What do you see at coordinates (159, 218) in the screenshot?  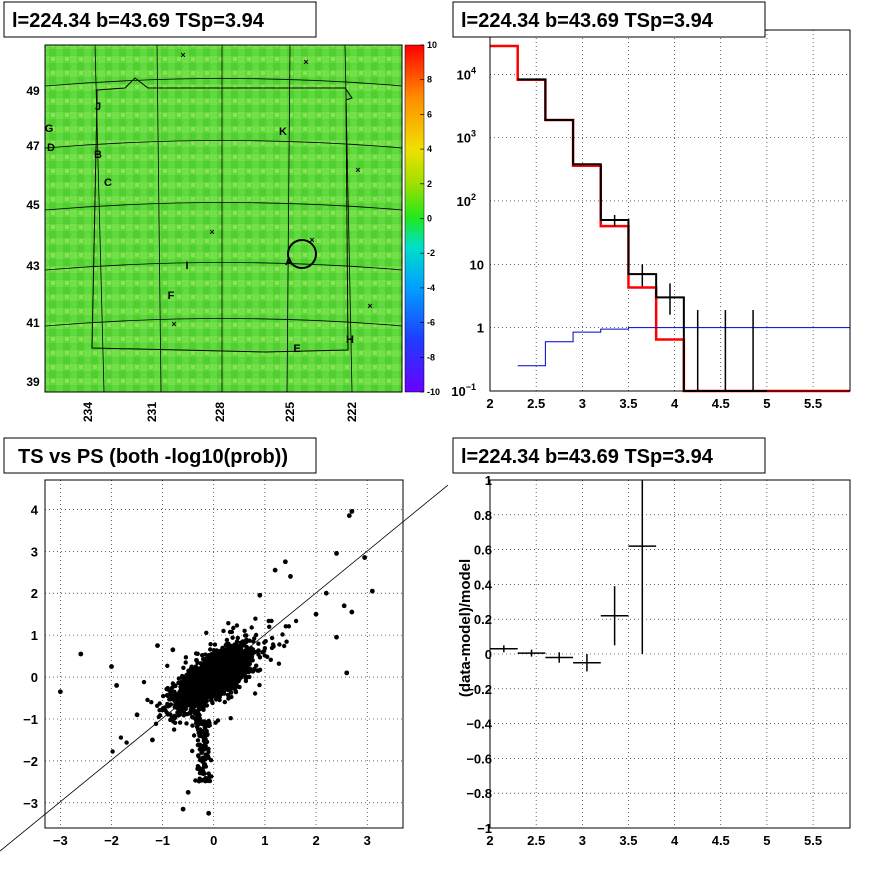 I see `longitude-line` at bounding box center [159, 218].